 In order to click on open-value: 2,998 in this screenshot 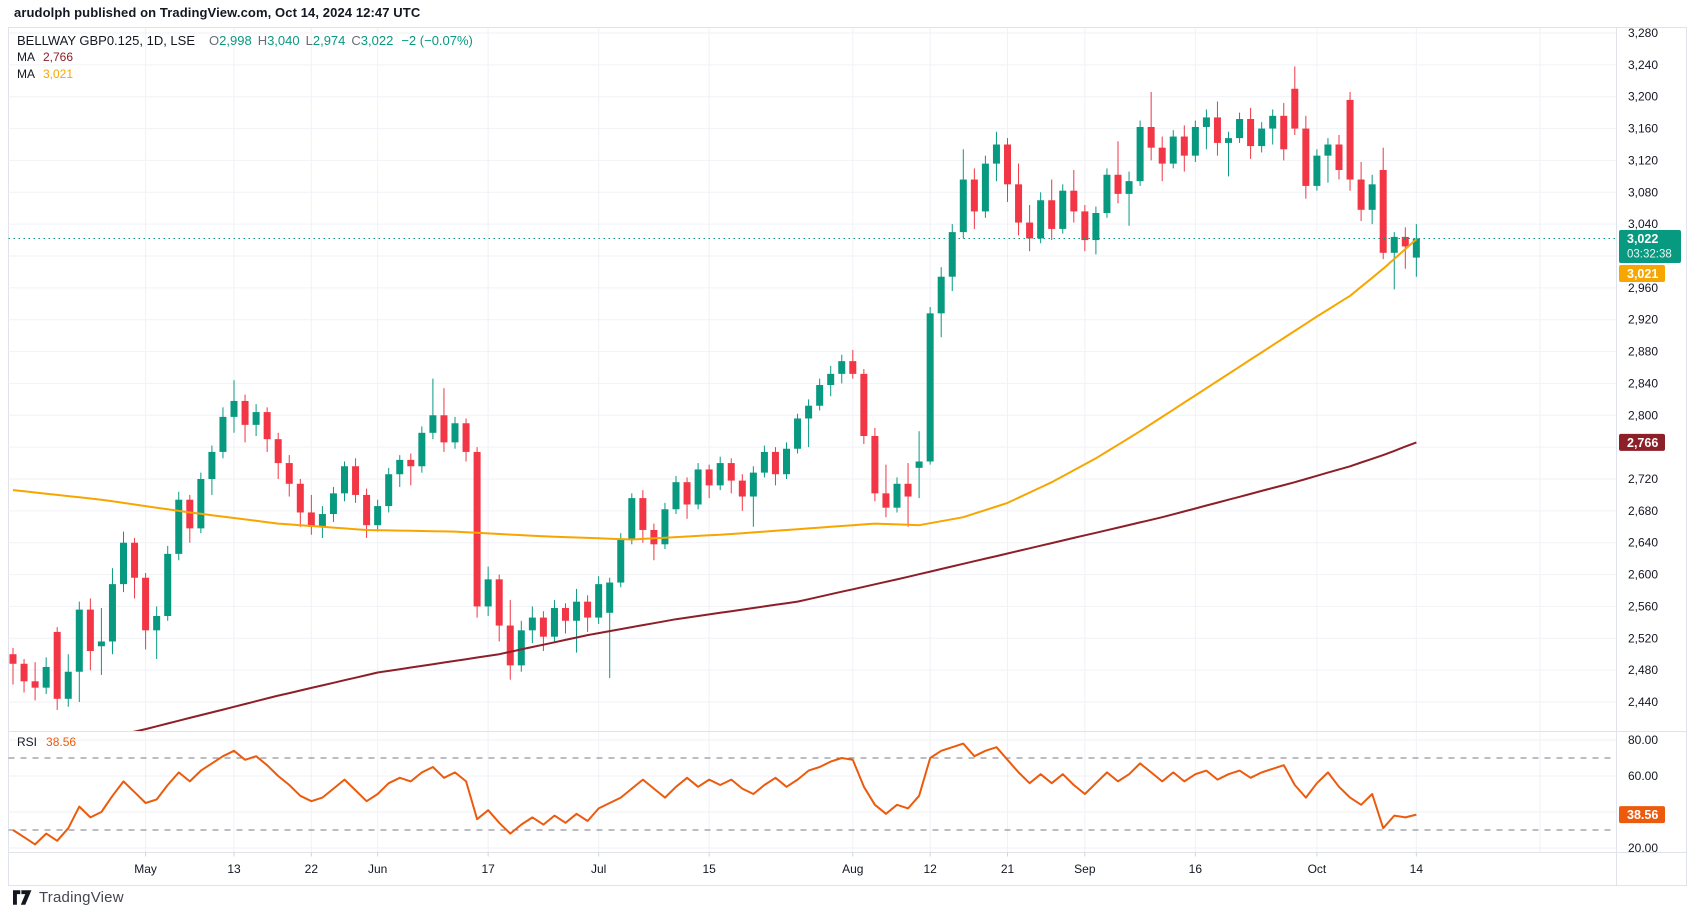, I will do `click(235, 40)`.